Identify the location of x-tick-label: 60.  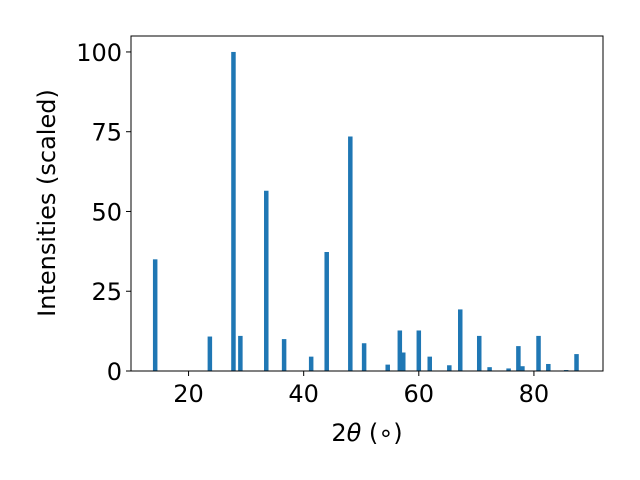
(419, 394).